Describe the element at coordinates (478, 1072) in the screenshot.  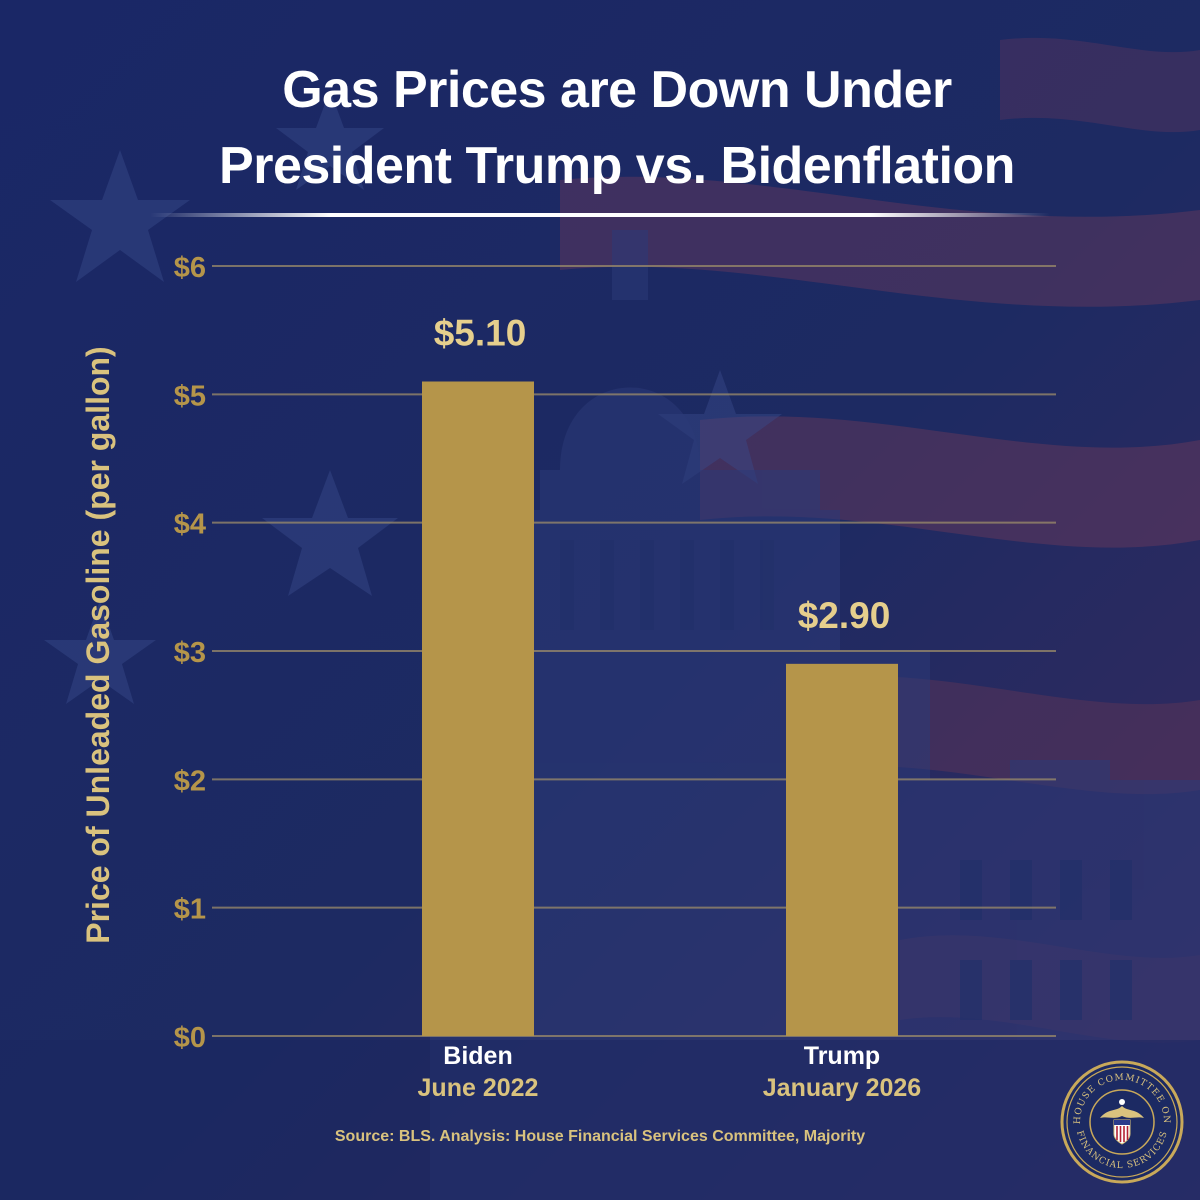
I see `x-category-label: Biden June 2022` at that location.